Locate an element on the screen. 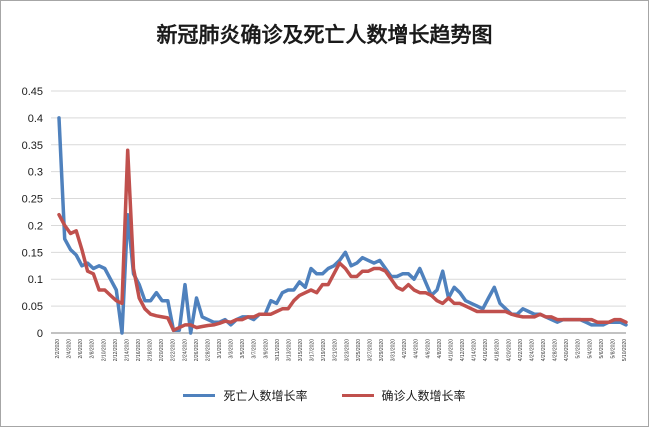 The height and width of the screenshot is (427, 649). legend-swatch-deaths is located at coordinates (199, 395).